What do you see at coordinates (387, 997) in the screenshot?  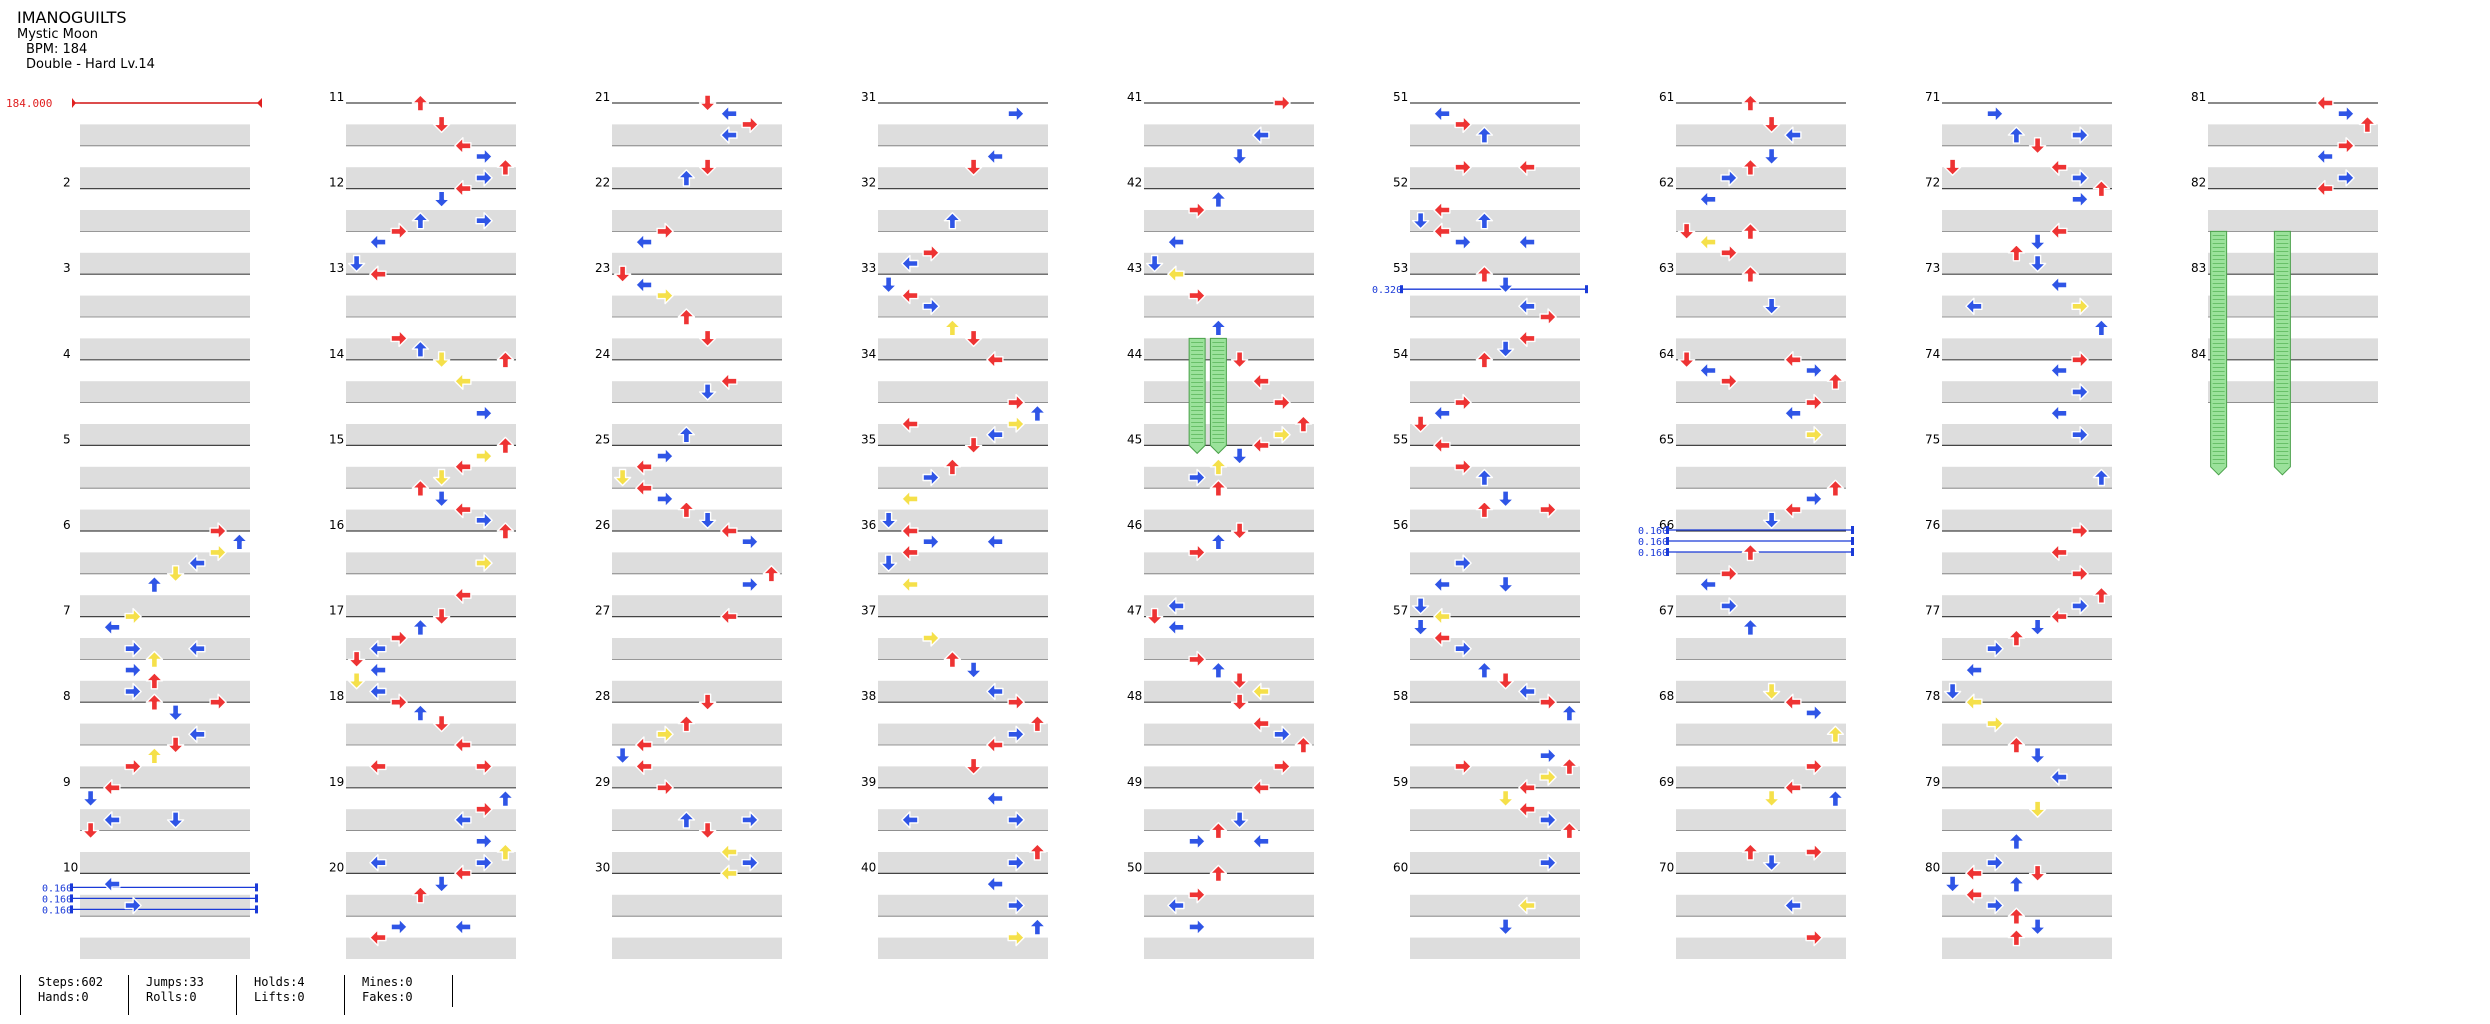 I see `stat-fakes: Fakes:0` at bounding box center [387, 997].